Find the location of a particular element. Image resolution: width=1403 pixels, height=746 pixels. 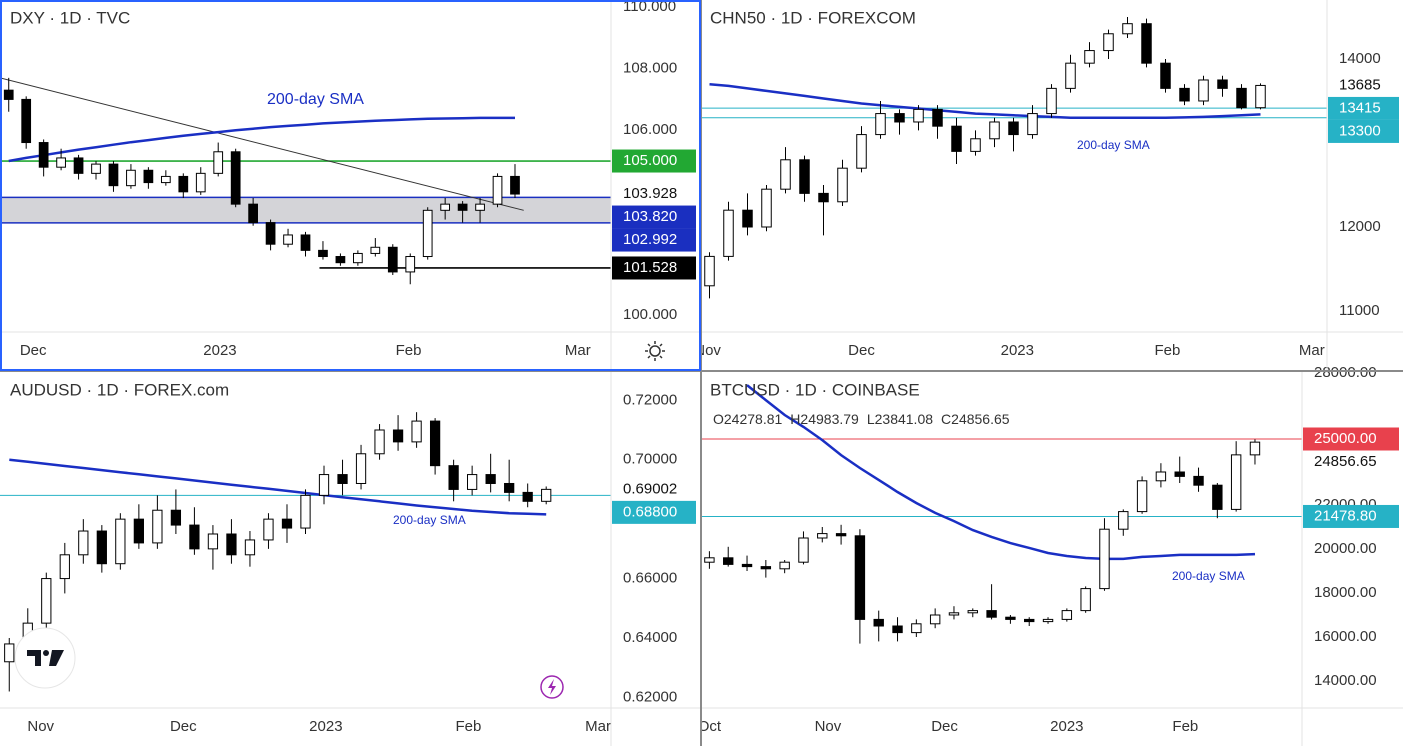

y-tick-label: 14000.00 is located at coordinates (1345, 680).